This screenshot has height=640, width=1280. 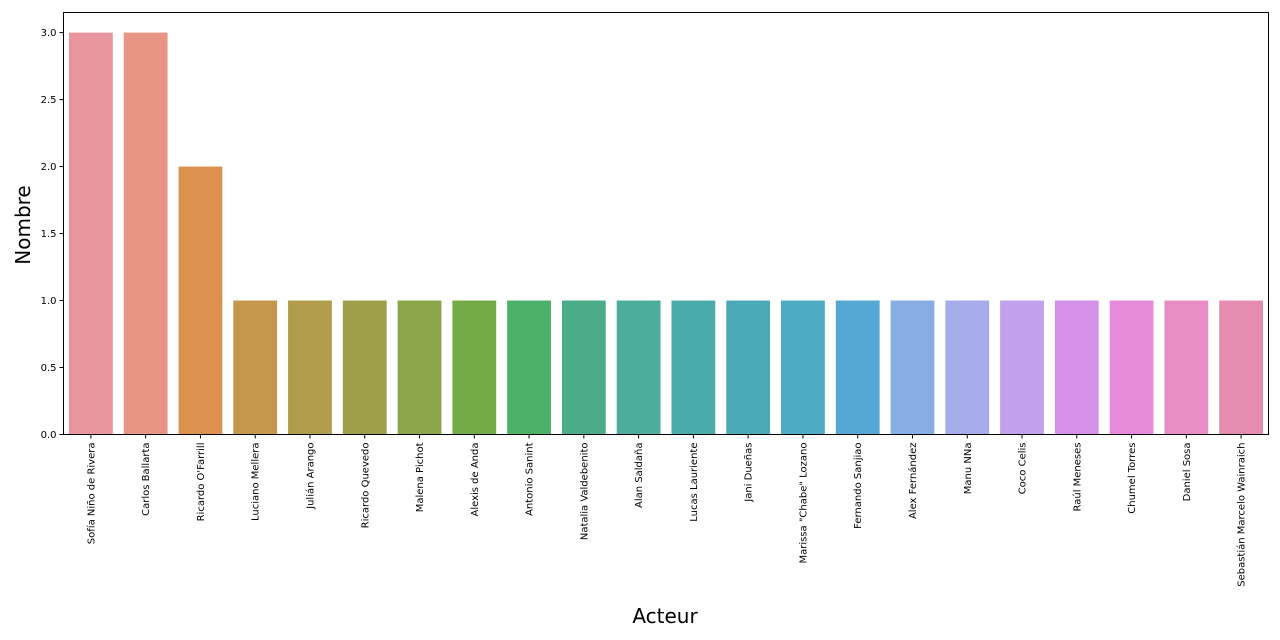 What do you see at coordinates (913, 481) in the screenshot?
I see `x-tick-label: Alex Fernández` at bounding box center [913, 481].